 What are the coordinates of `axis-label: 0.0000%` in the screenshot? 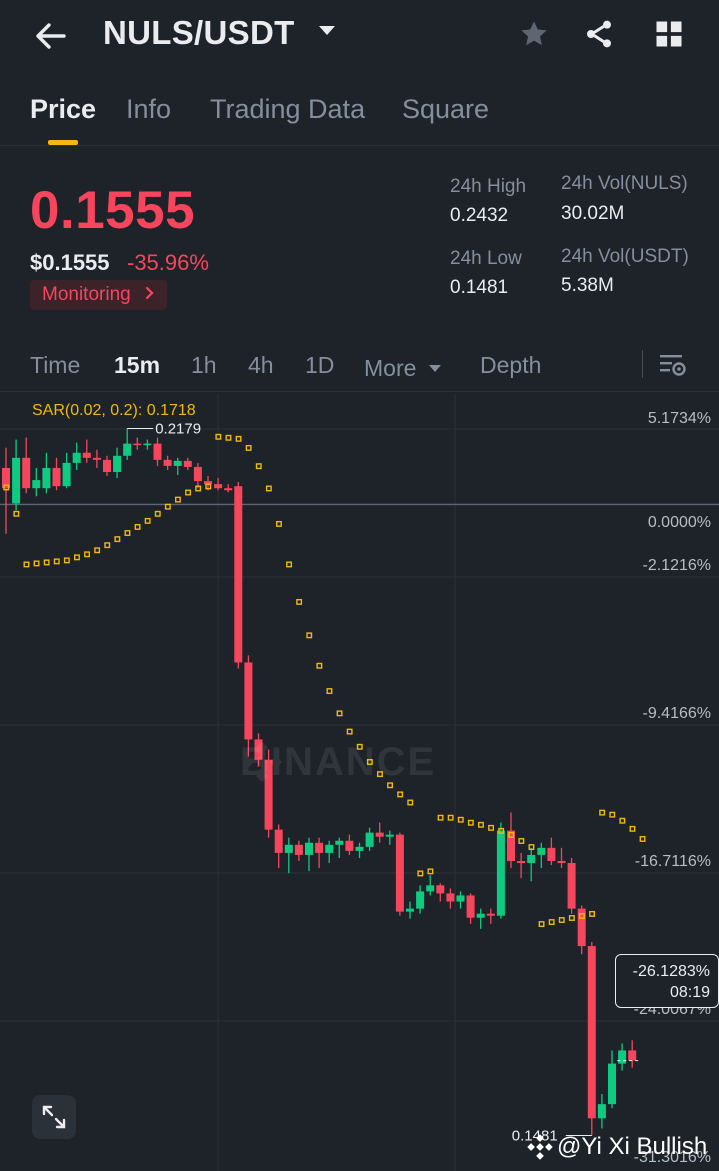 It's located at (679, 522).